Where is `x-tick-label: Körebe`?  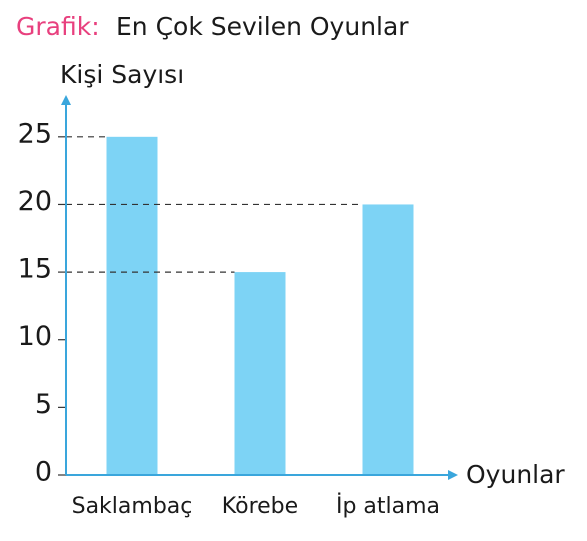 x-tick-label: Körebe is located at coordinates (260, 506).